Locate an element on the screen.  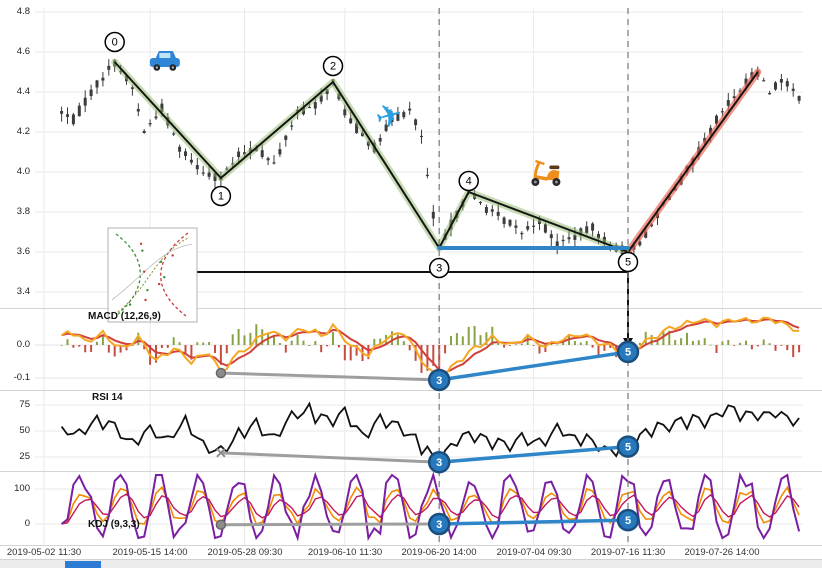
kdj-axis-label: 100 is located at coordinates (22, 488).